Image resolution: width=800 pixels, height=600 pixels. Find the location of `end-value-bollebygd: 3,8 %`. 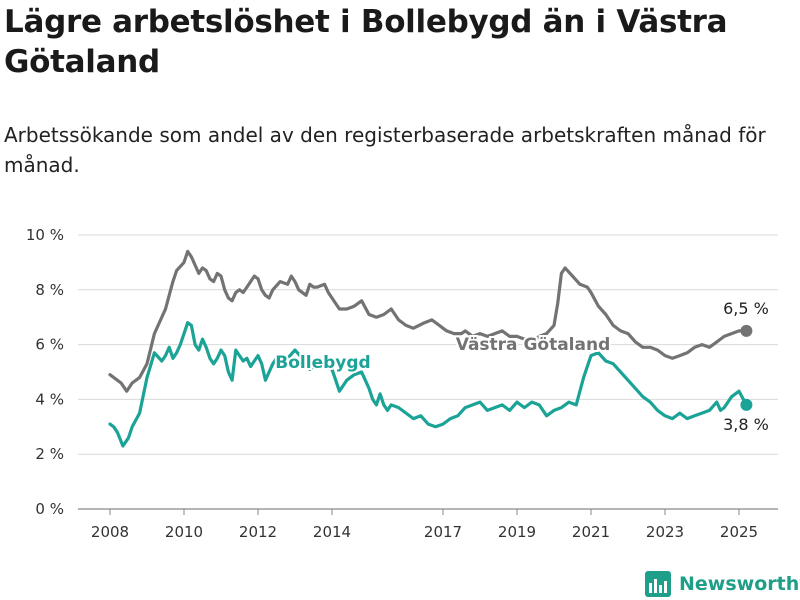

end-value-bollebygd: 3,8 % is located at coordinates (746, 424).